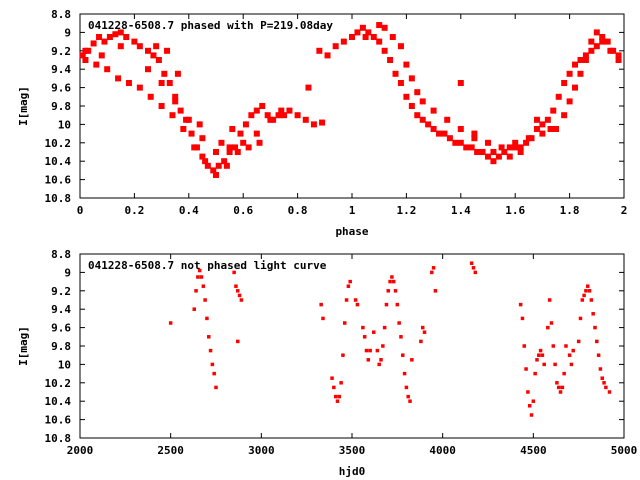 The height and width of the screenshot is (480, 640). What do you see at coordinates (67, 272) in the screenshot?
I see `y-tick-label: 9` at bounding box center [67, 272].